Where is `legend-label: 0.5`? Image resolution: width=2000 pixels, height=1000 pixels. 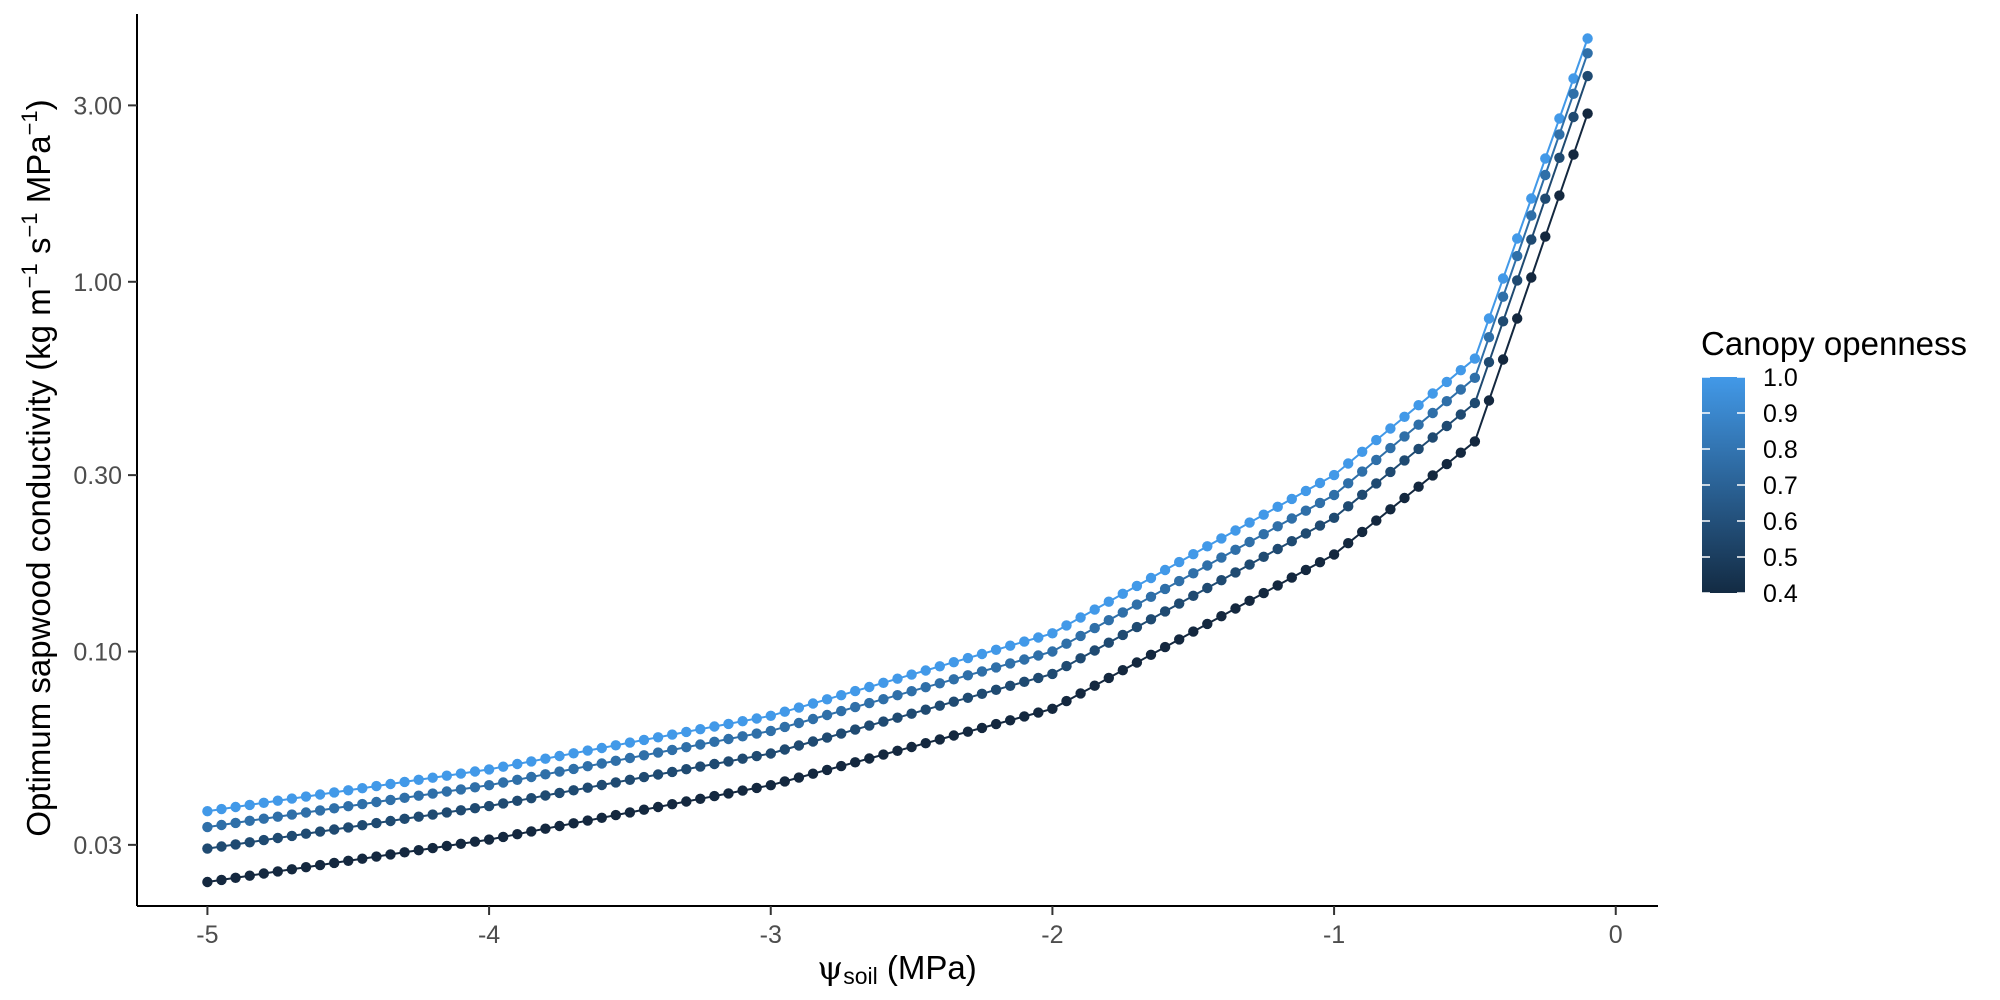 legend-label: 0.5 is located at coordinates (1780, 558).